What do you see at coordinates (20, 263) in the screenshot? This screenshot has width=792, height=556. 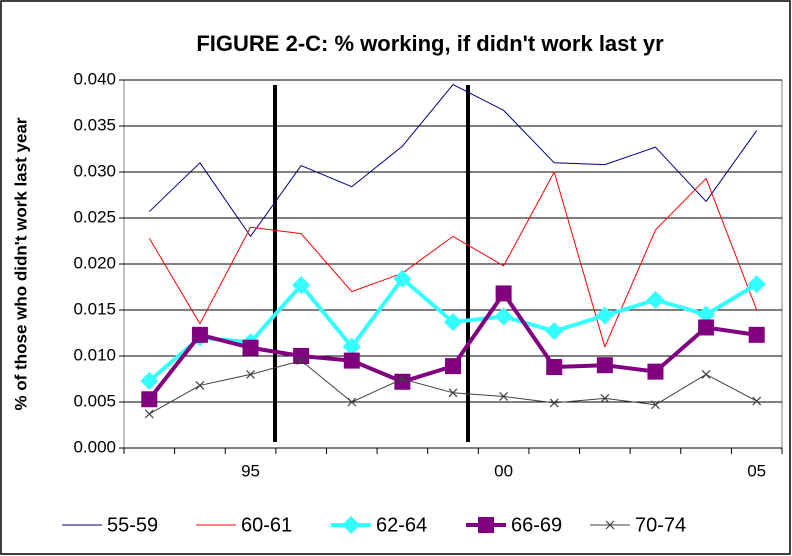 I see `y-axis-label: % of those who didn't work last year` at bounding box center [20, 263].